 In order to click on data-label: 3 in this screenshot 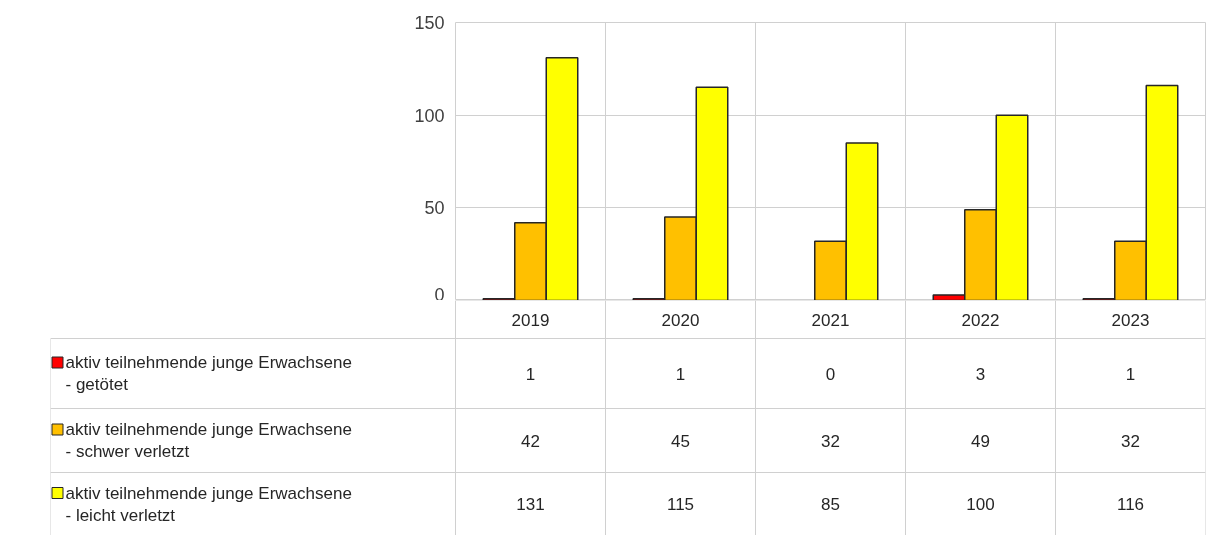, I will do `click(980, 374)`.